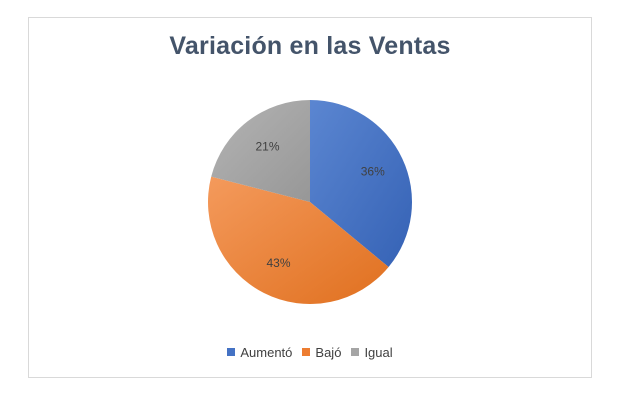 The height and width of the screenshot is (408, 622). I want to click on data-label-bajó: 43%, so click(278, 263).